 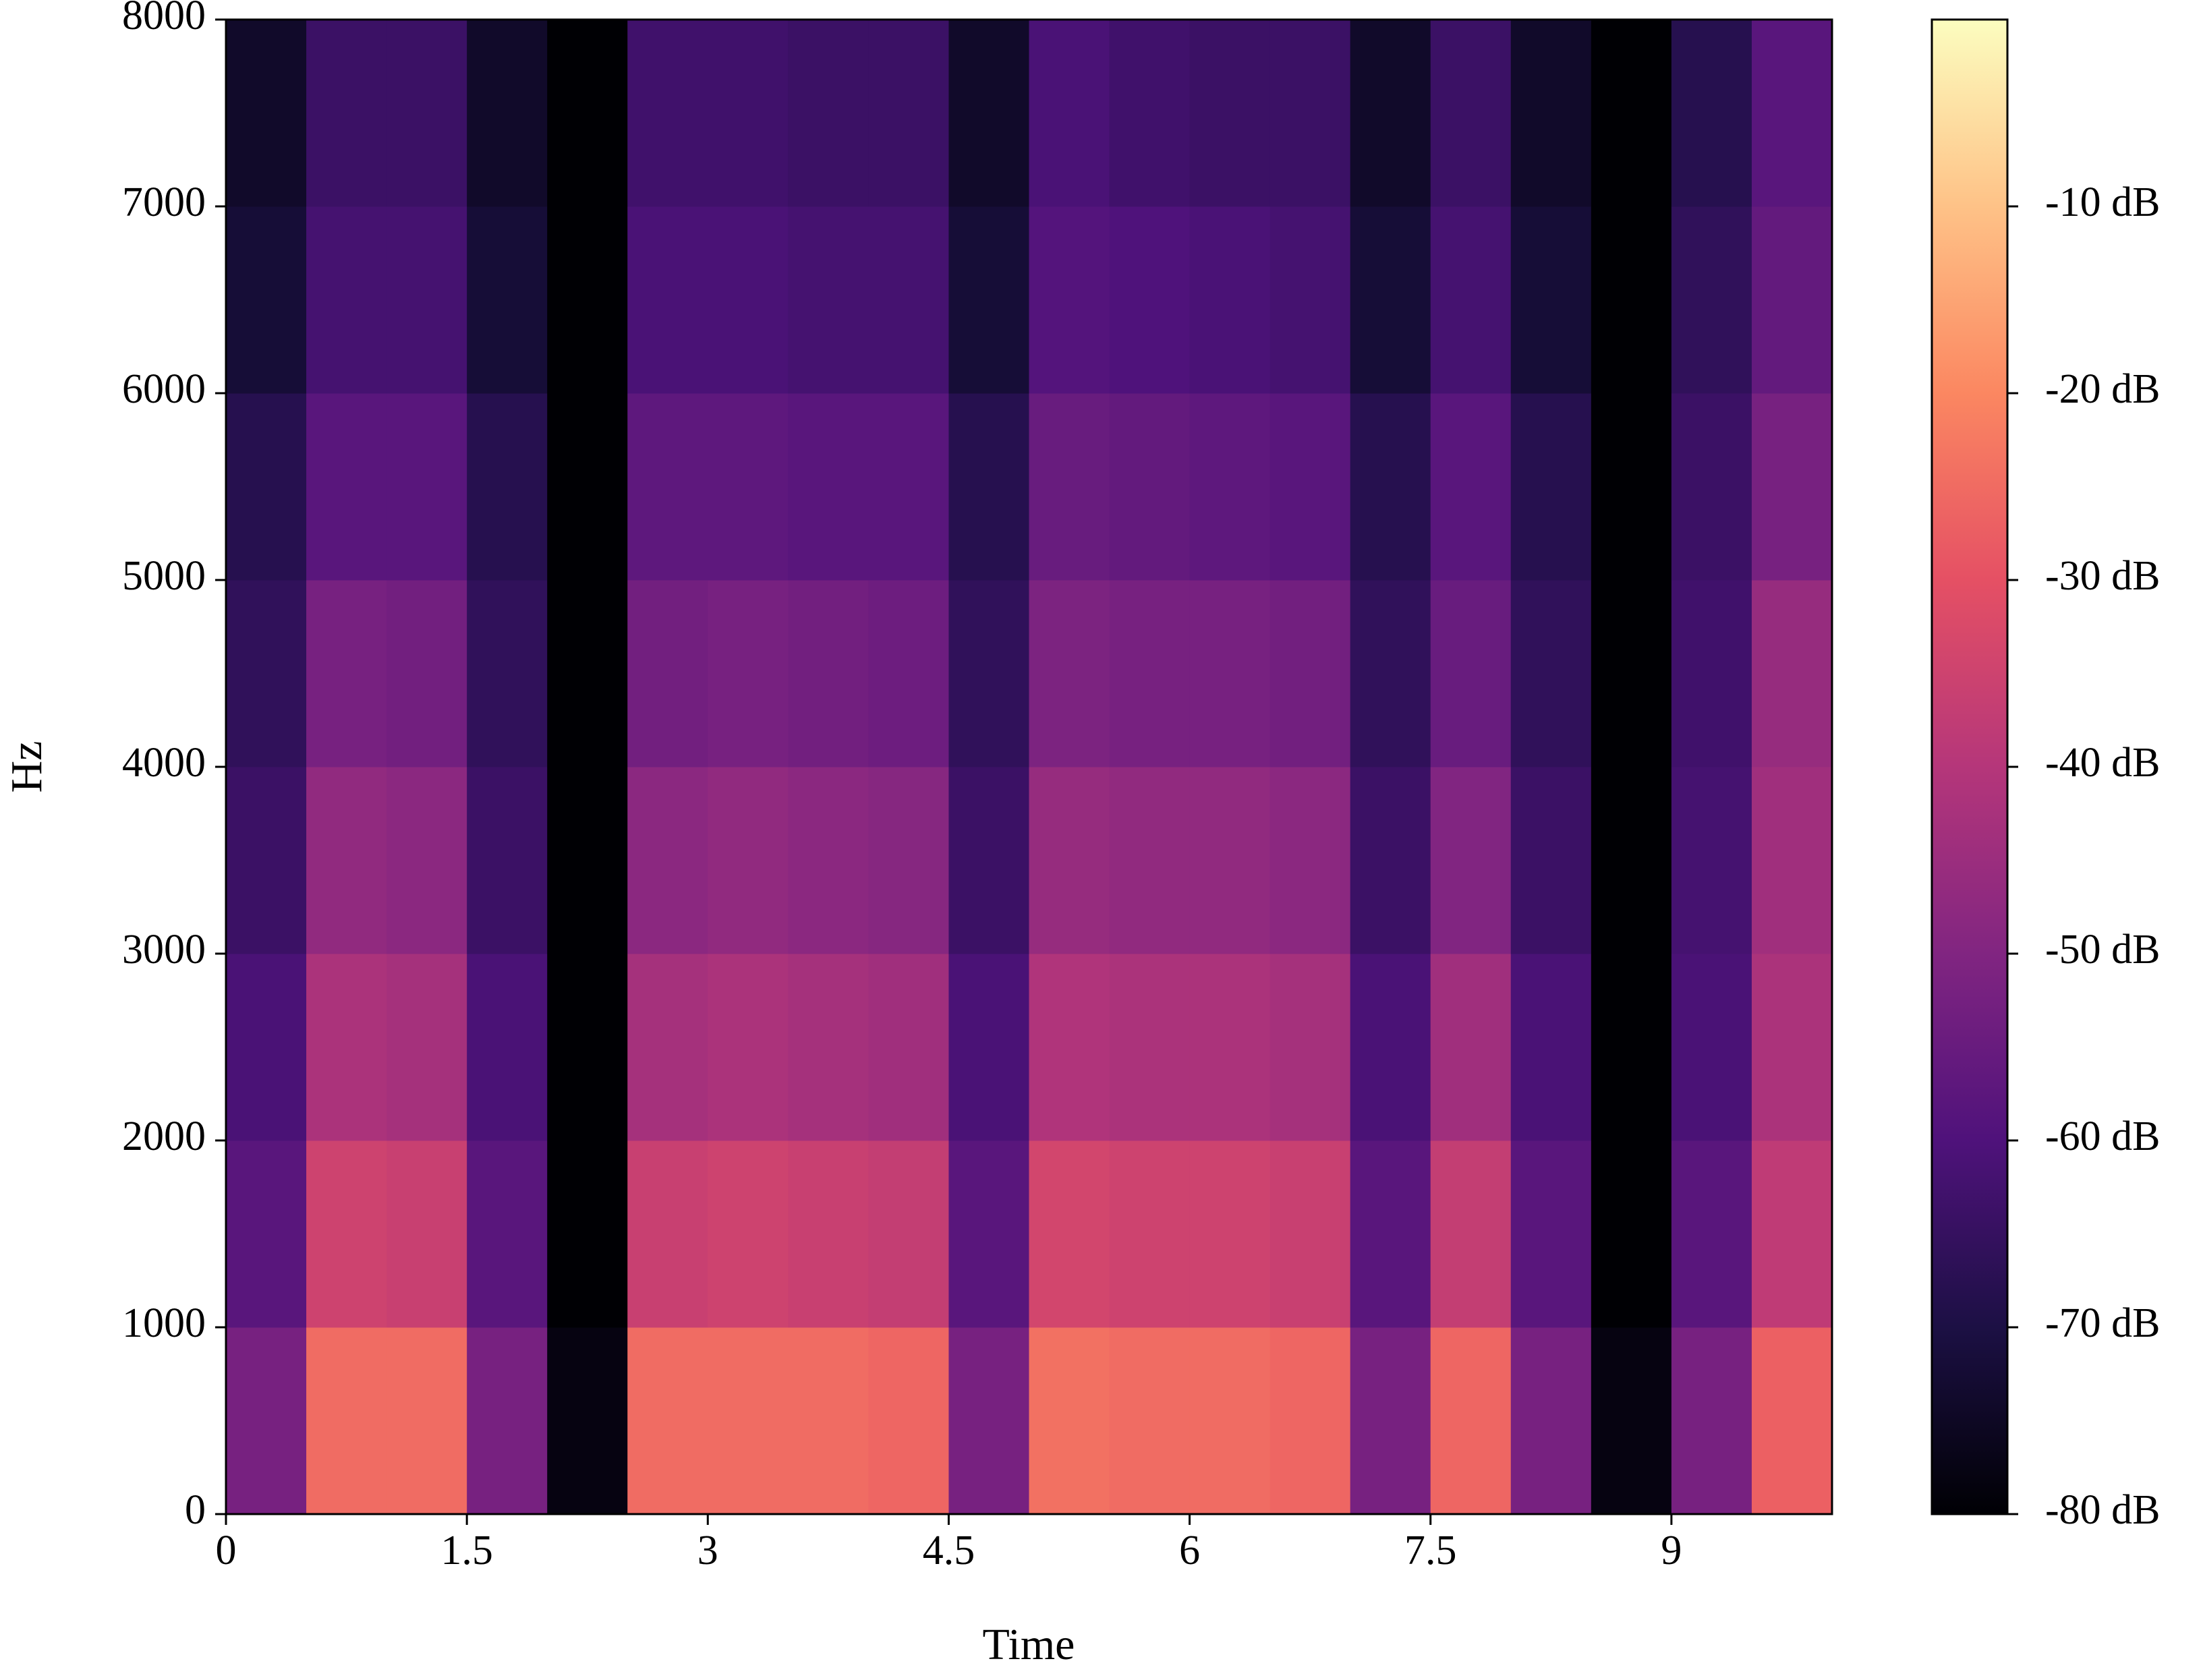 I want to click on y-tick-label: 2000, so click(x=164, y=1136).